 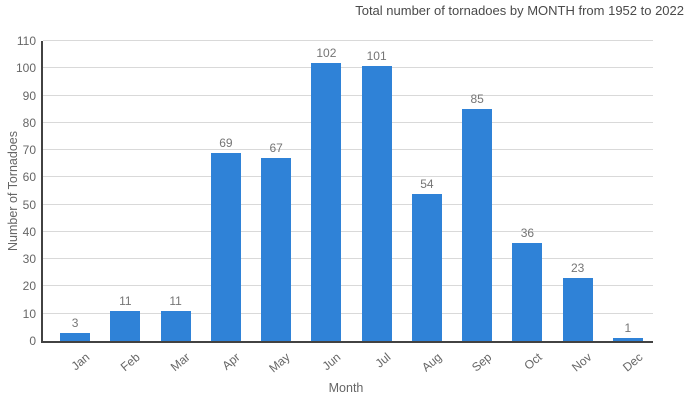 What do you see at coordinates (29, 122) in the screenshot?
I see `y-tick-label-80: 80` at bounding box center [29, 122].